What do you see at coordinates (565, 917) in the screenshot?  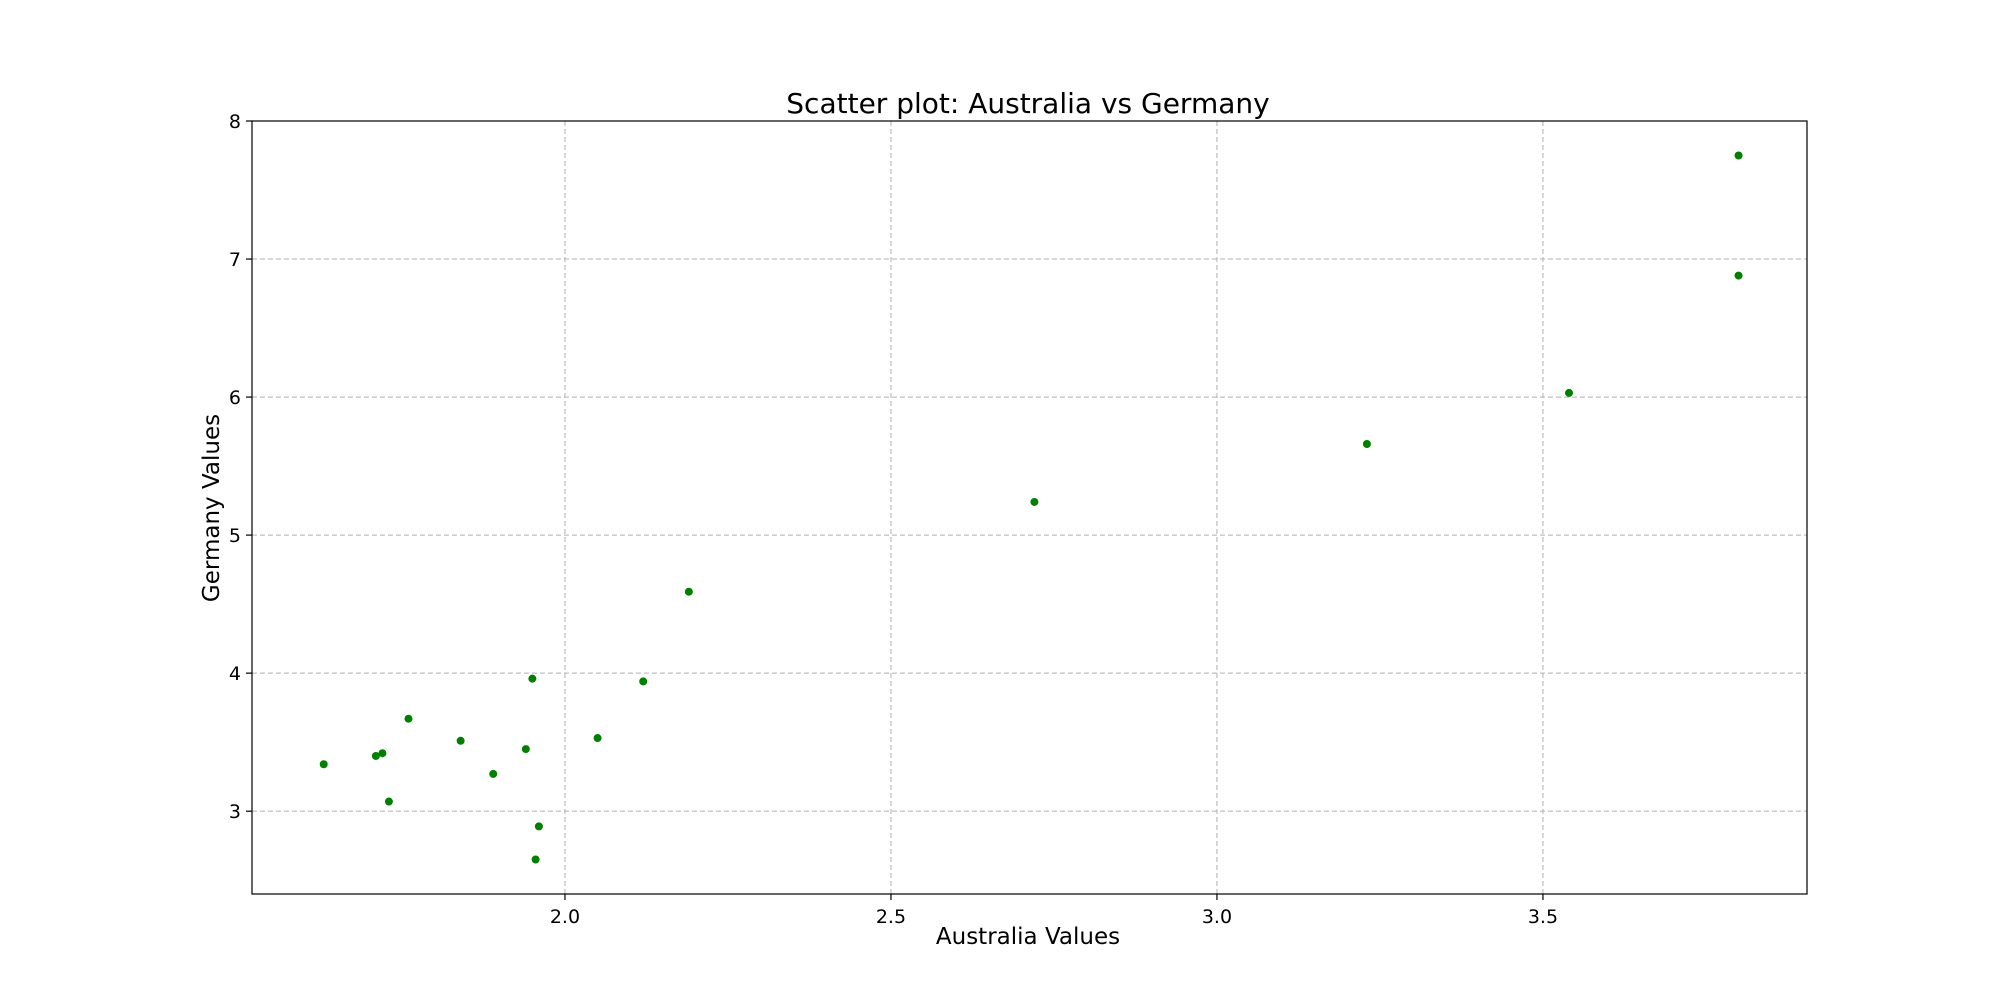 I see `x-tick-label: 2.0` at bounding box center [565, 917].